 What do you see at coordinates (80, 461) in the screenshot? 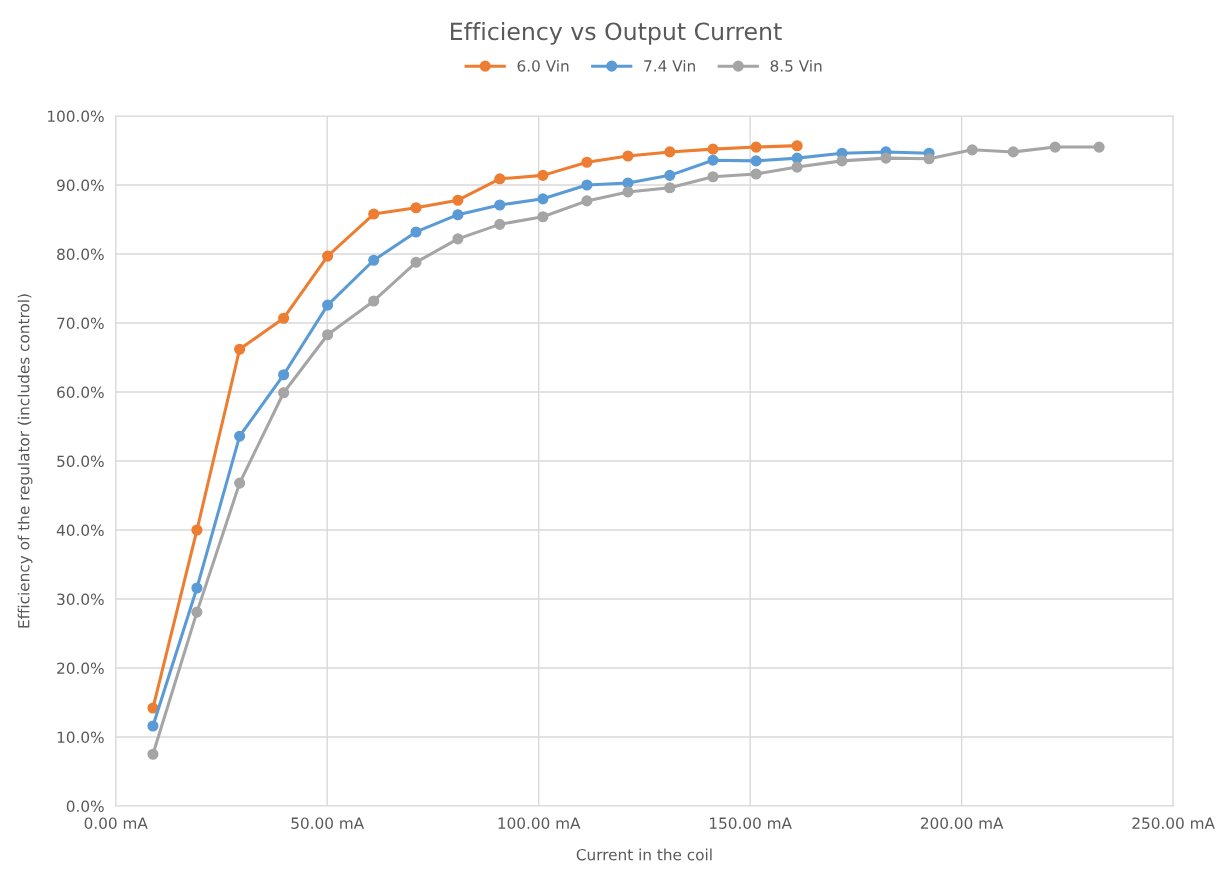
I see `y-tick-label: 50.0%` at bounding box center [80, 461].